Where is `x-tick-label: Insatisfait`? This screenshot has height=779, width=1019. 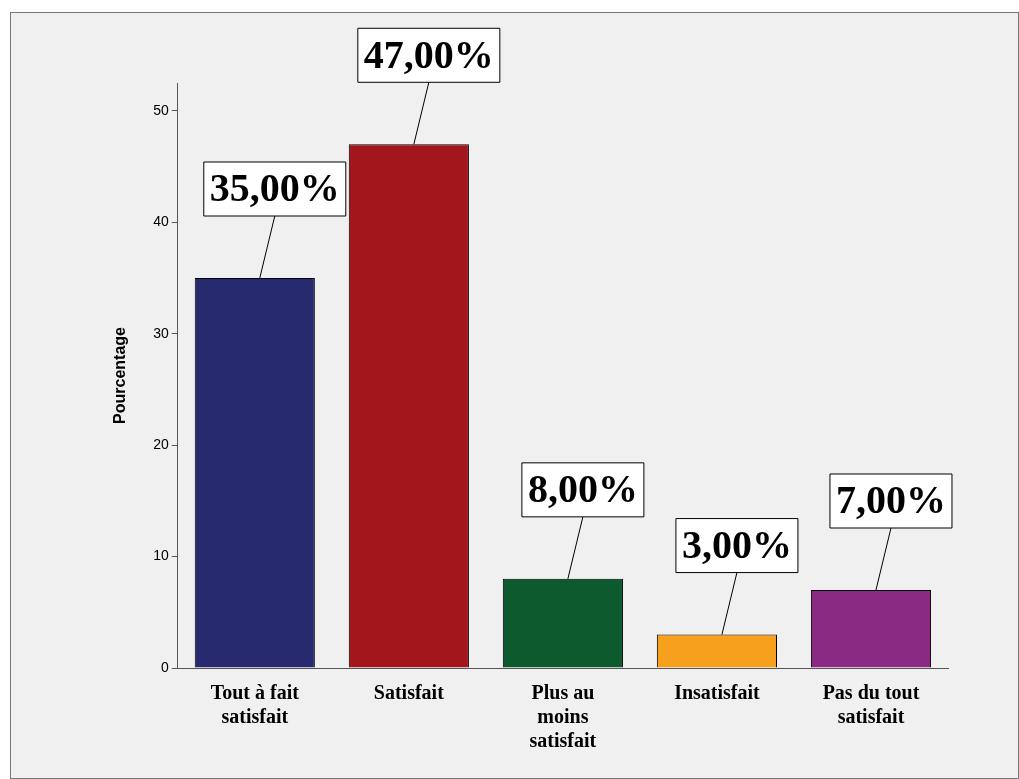
x-tick-label: Insatisfait is located at coordinates (717, 692).